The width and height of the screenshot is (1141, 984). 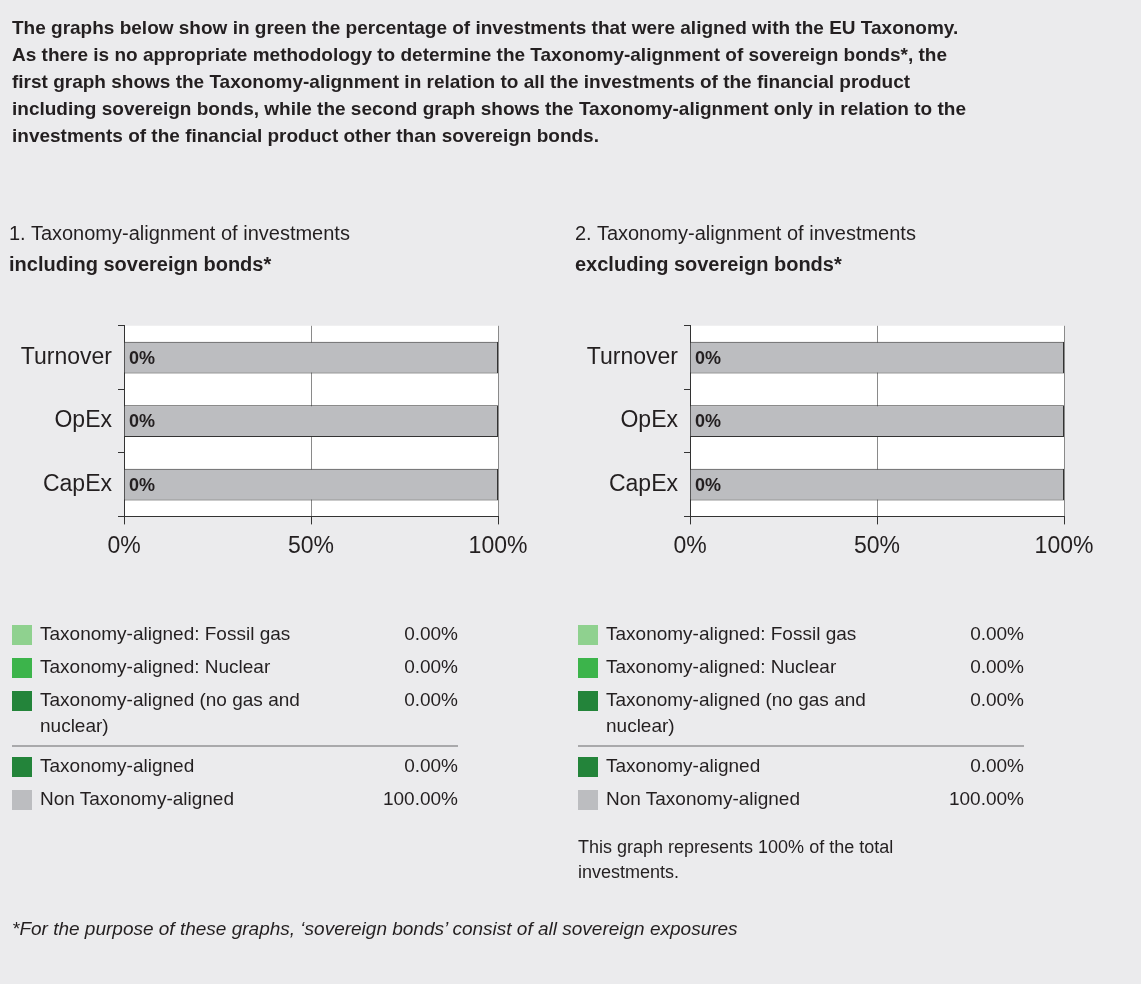 What do you see at coordinates (708, 264) in the screenshot?
I see `chart-subtitle: excluding sovereign bonds*` at bounding box center [708, 264].